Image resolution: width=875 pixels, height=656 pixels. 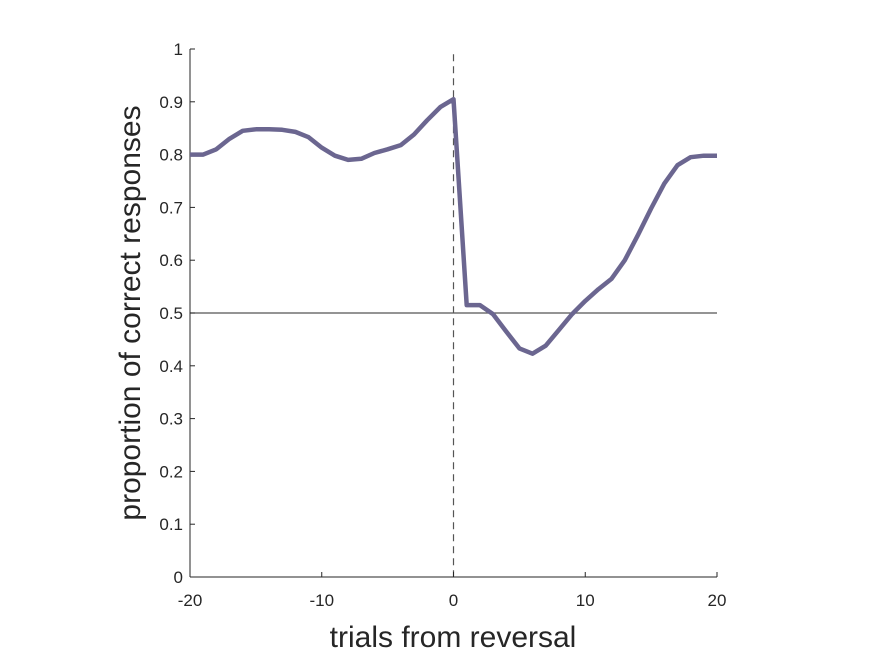 What do you see at coordinates (453, 600) in the screenshot?
I see `x-tick-label: 0` at bounding box center [453, 600].